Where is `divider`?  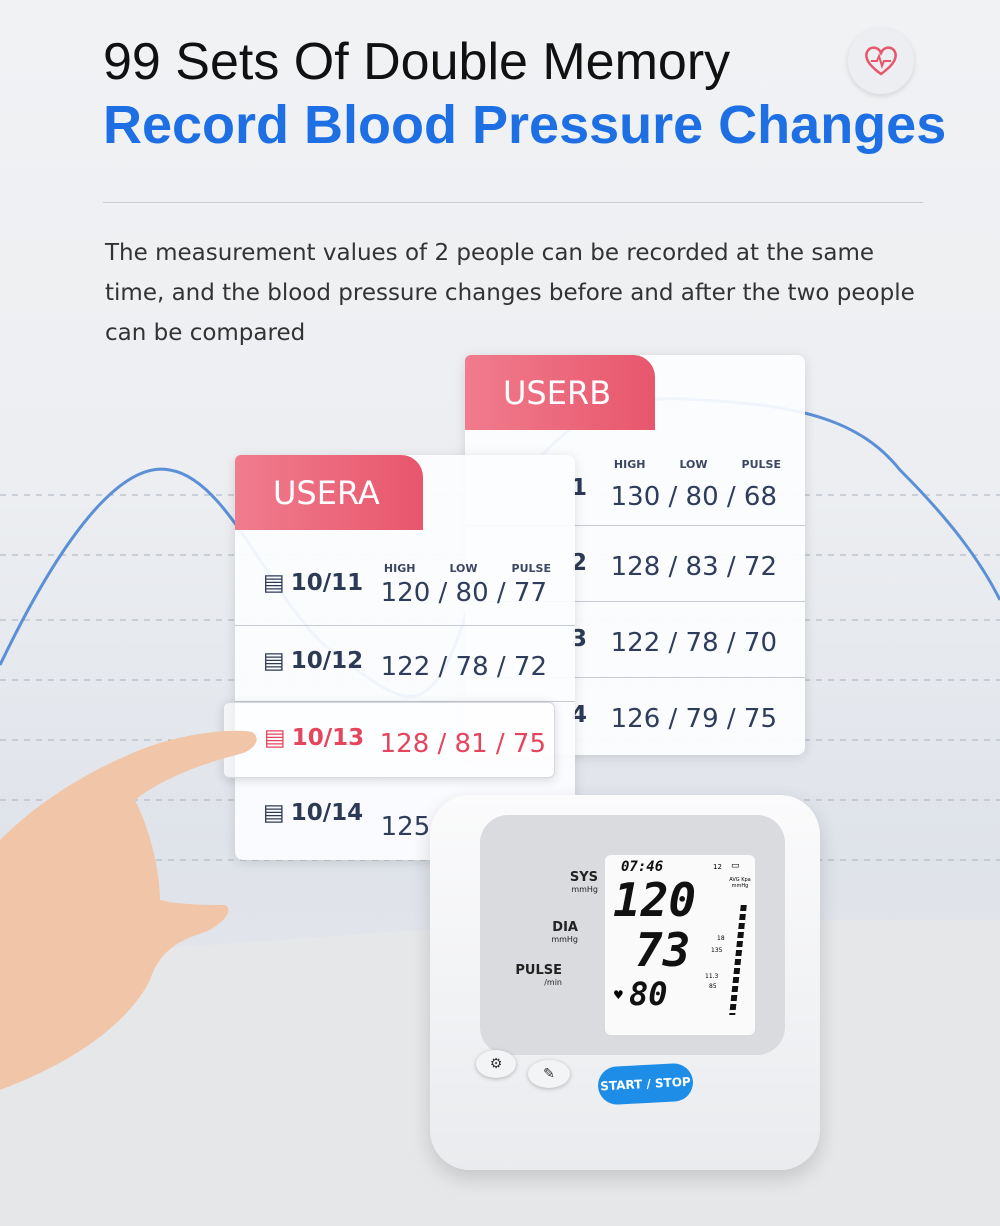
divider is located at coordinates (513, 202).